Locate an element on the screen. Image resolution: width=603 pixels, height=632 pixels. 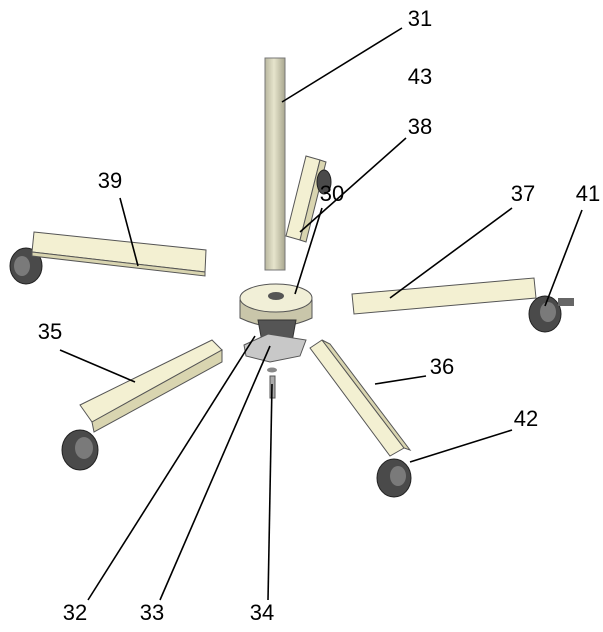
label: 39 is located at coordinates (110, 180).